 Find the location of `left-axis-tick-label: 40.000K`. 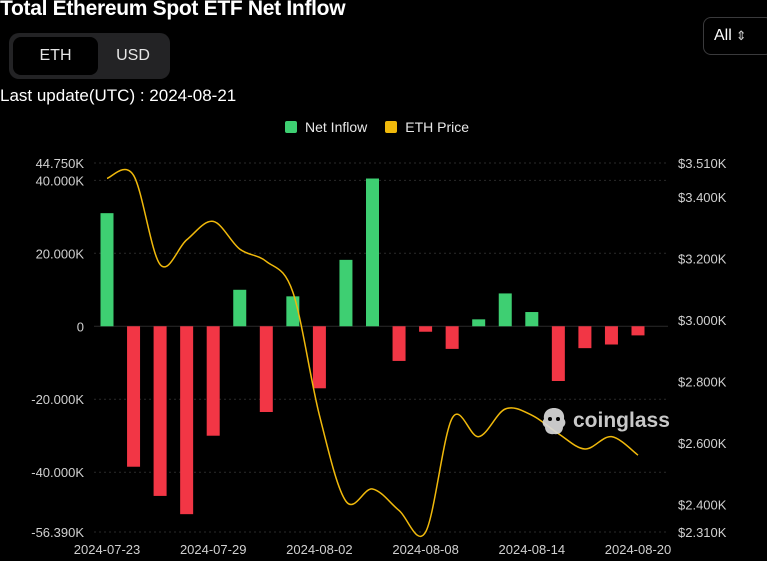

left-axis-tick-label: 40.000K is located at coordinates (60, 180).